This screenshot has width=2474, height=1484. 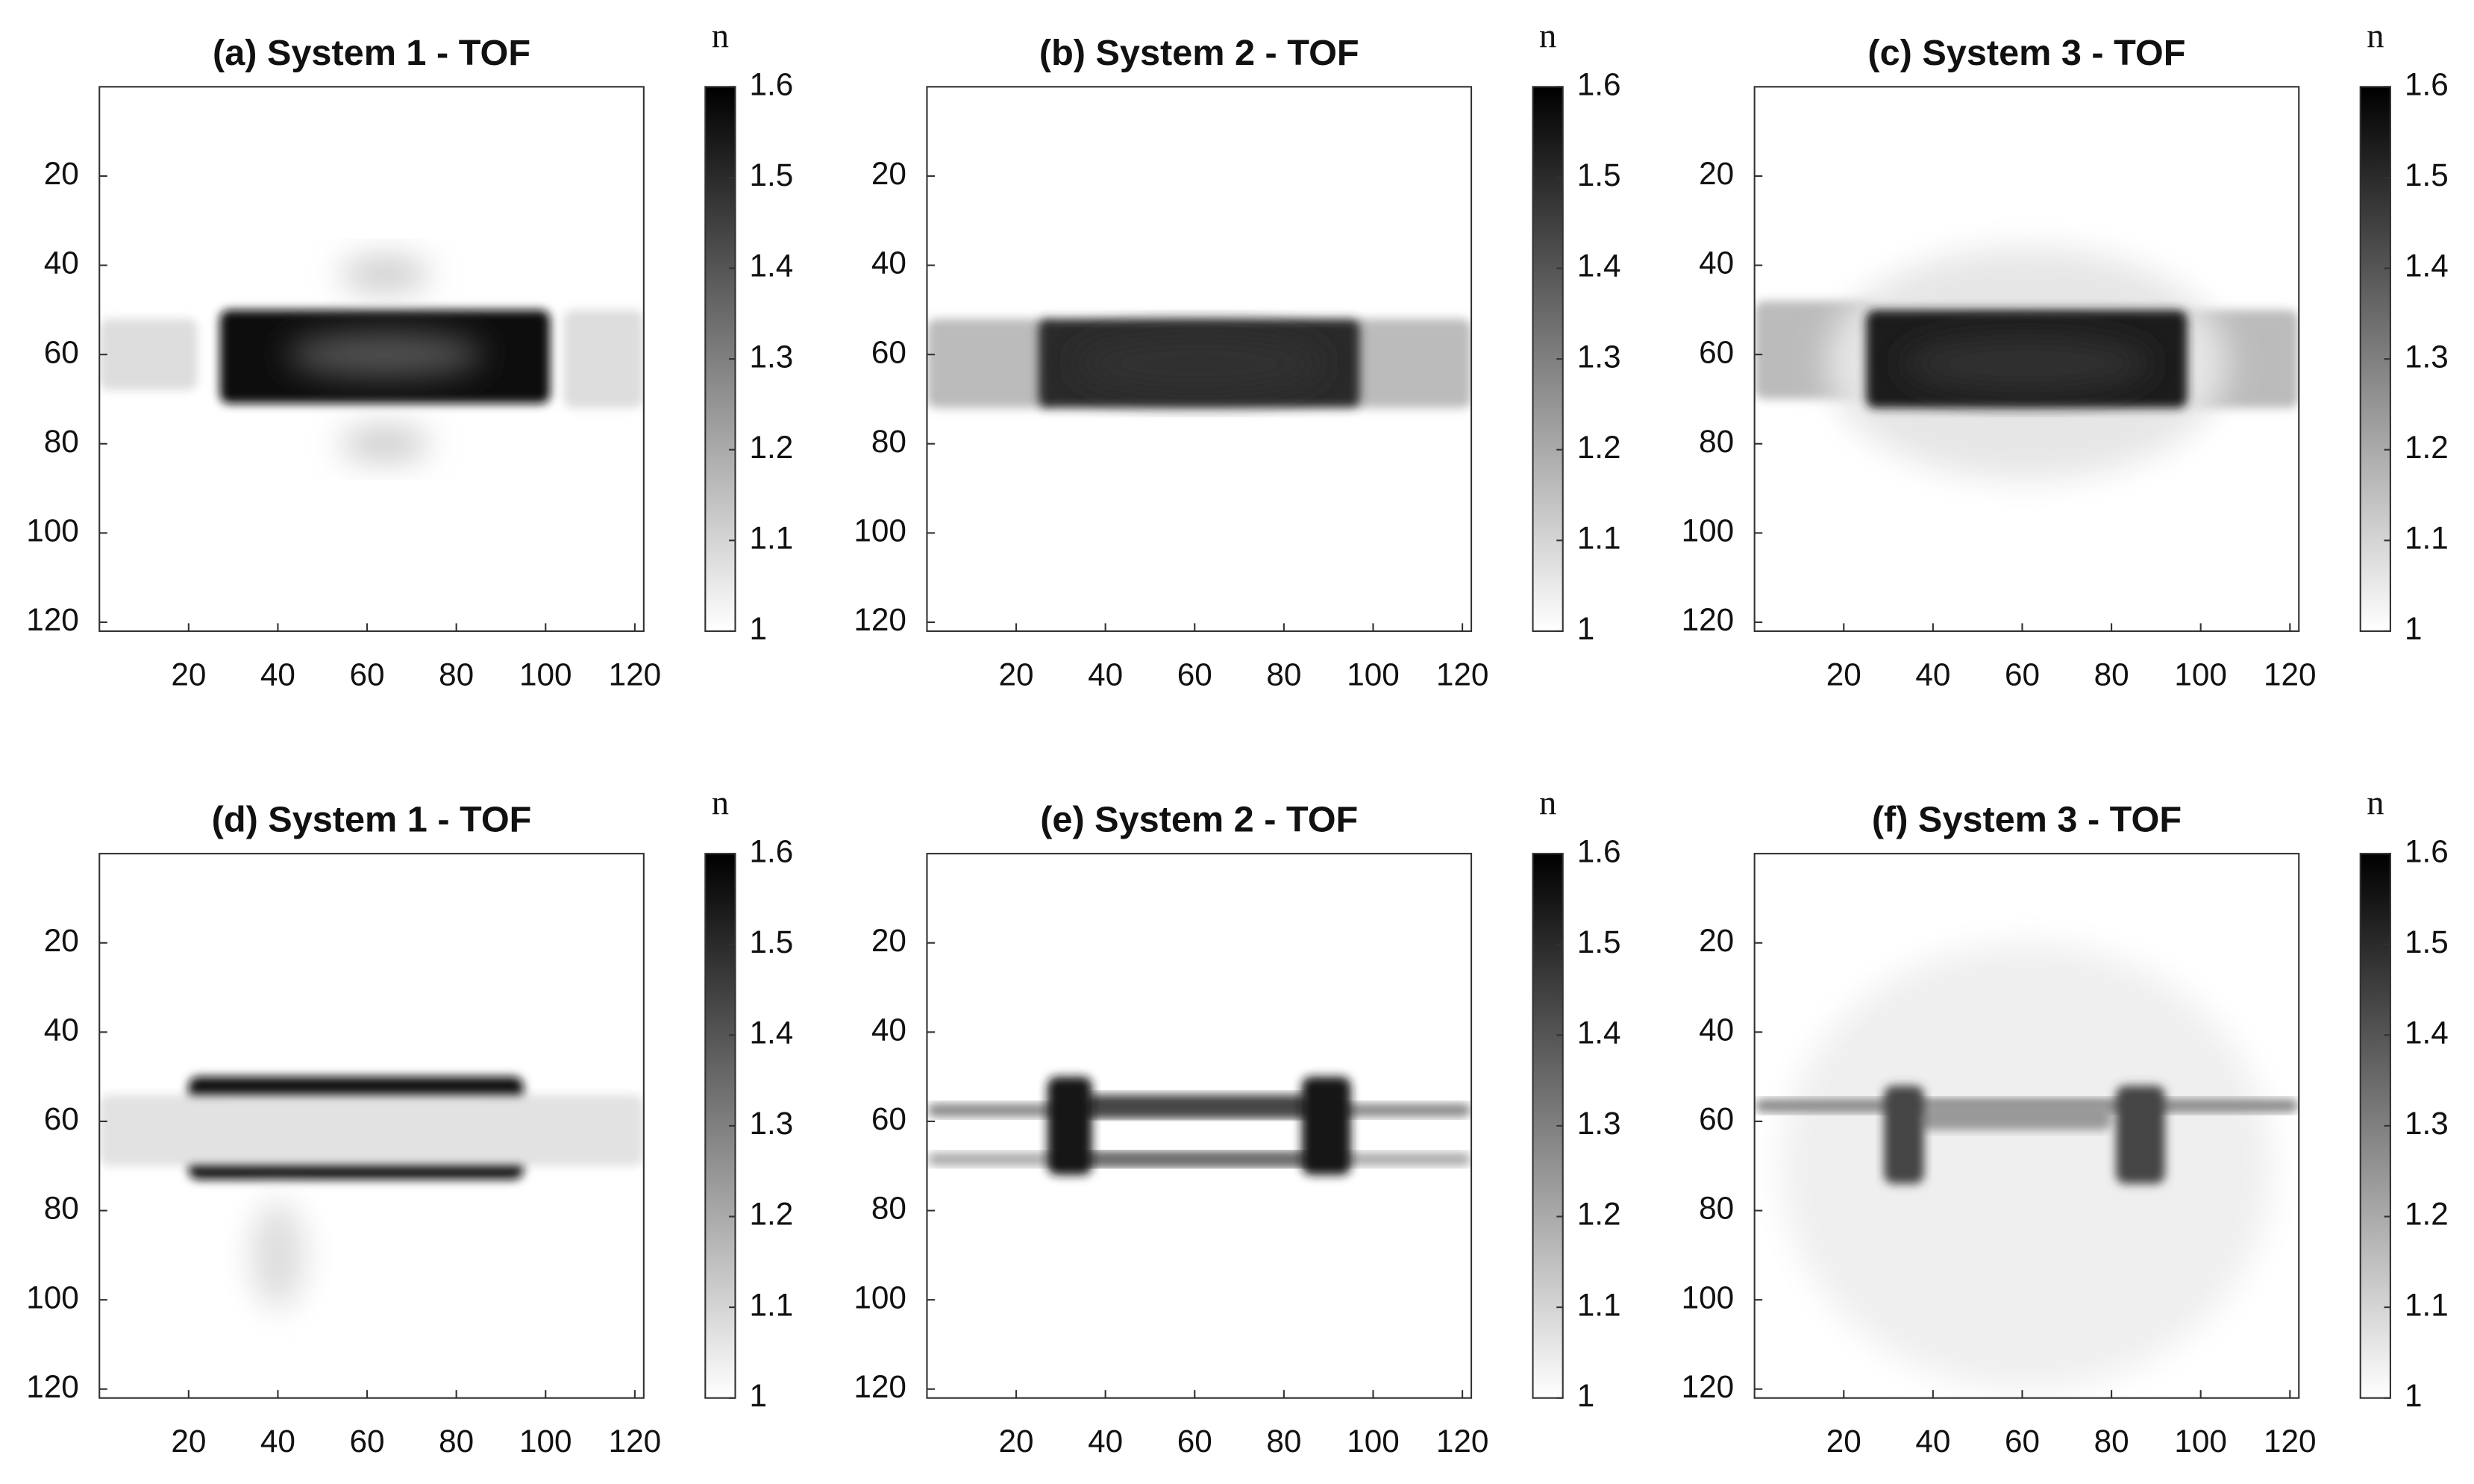 I want to click on plot-background, so click(x=1199, y=1126).